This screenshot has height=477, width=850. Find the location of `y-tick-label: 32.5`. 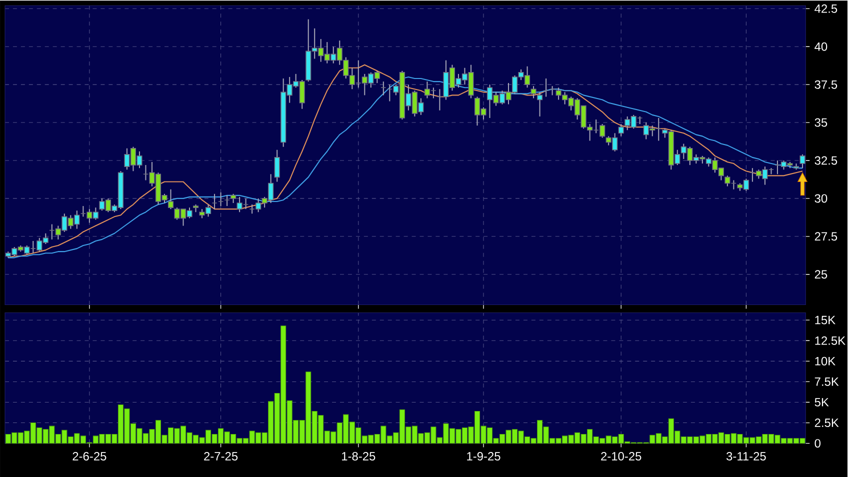

y-tick-label: 32.5 is located at coordinates (826, 160).